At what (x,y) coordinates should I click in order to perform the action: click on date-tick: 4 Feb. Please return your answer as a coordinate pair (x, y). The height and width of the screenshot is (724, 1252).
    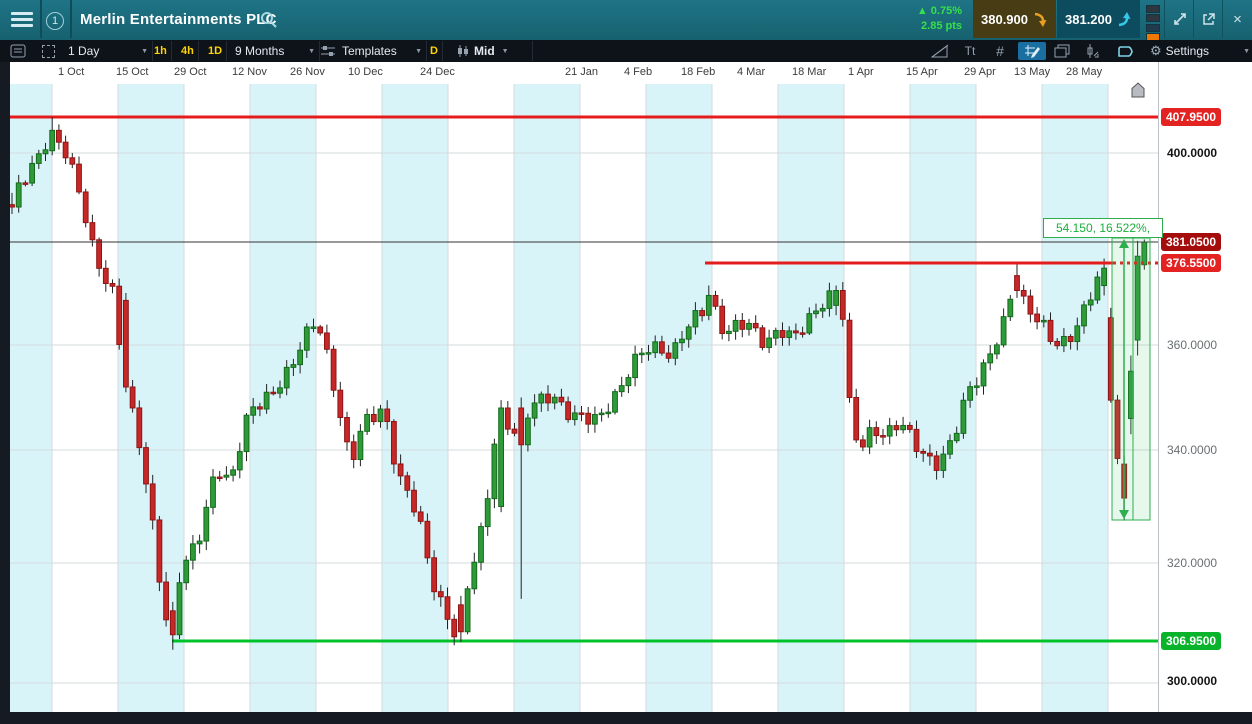
    Looking at the image, I should click on (638, 72).